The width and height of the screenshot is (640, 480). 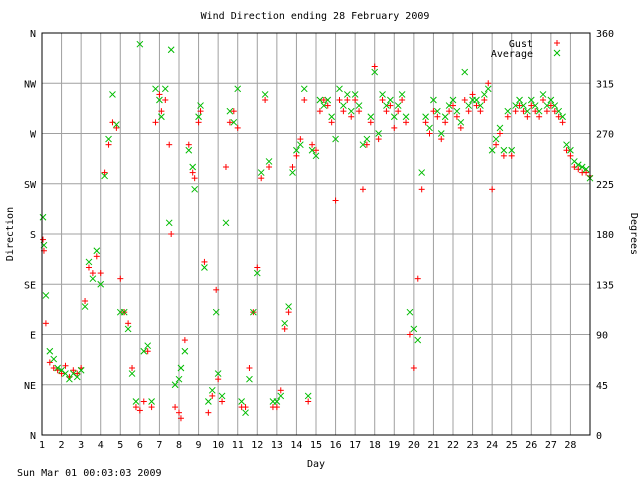 I want to click on legend-marker-symbol, so click(x=557, y=43).